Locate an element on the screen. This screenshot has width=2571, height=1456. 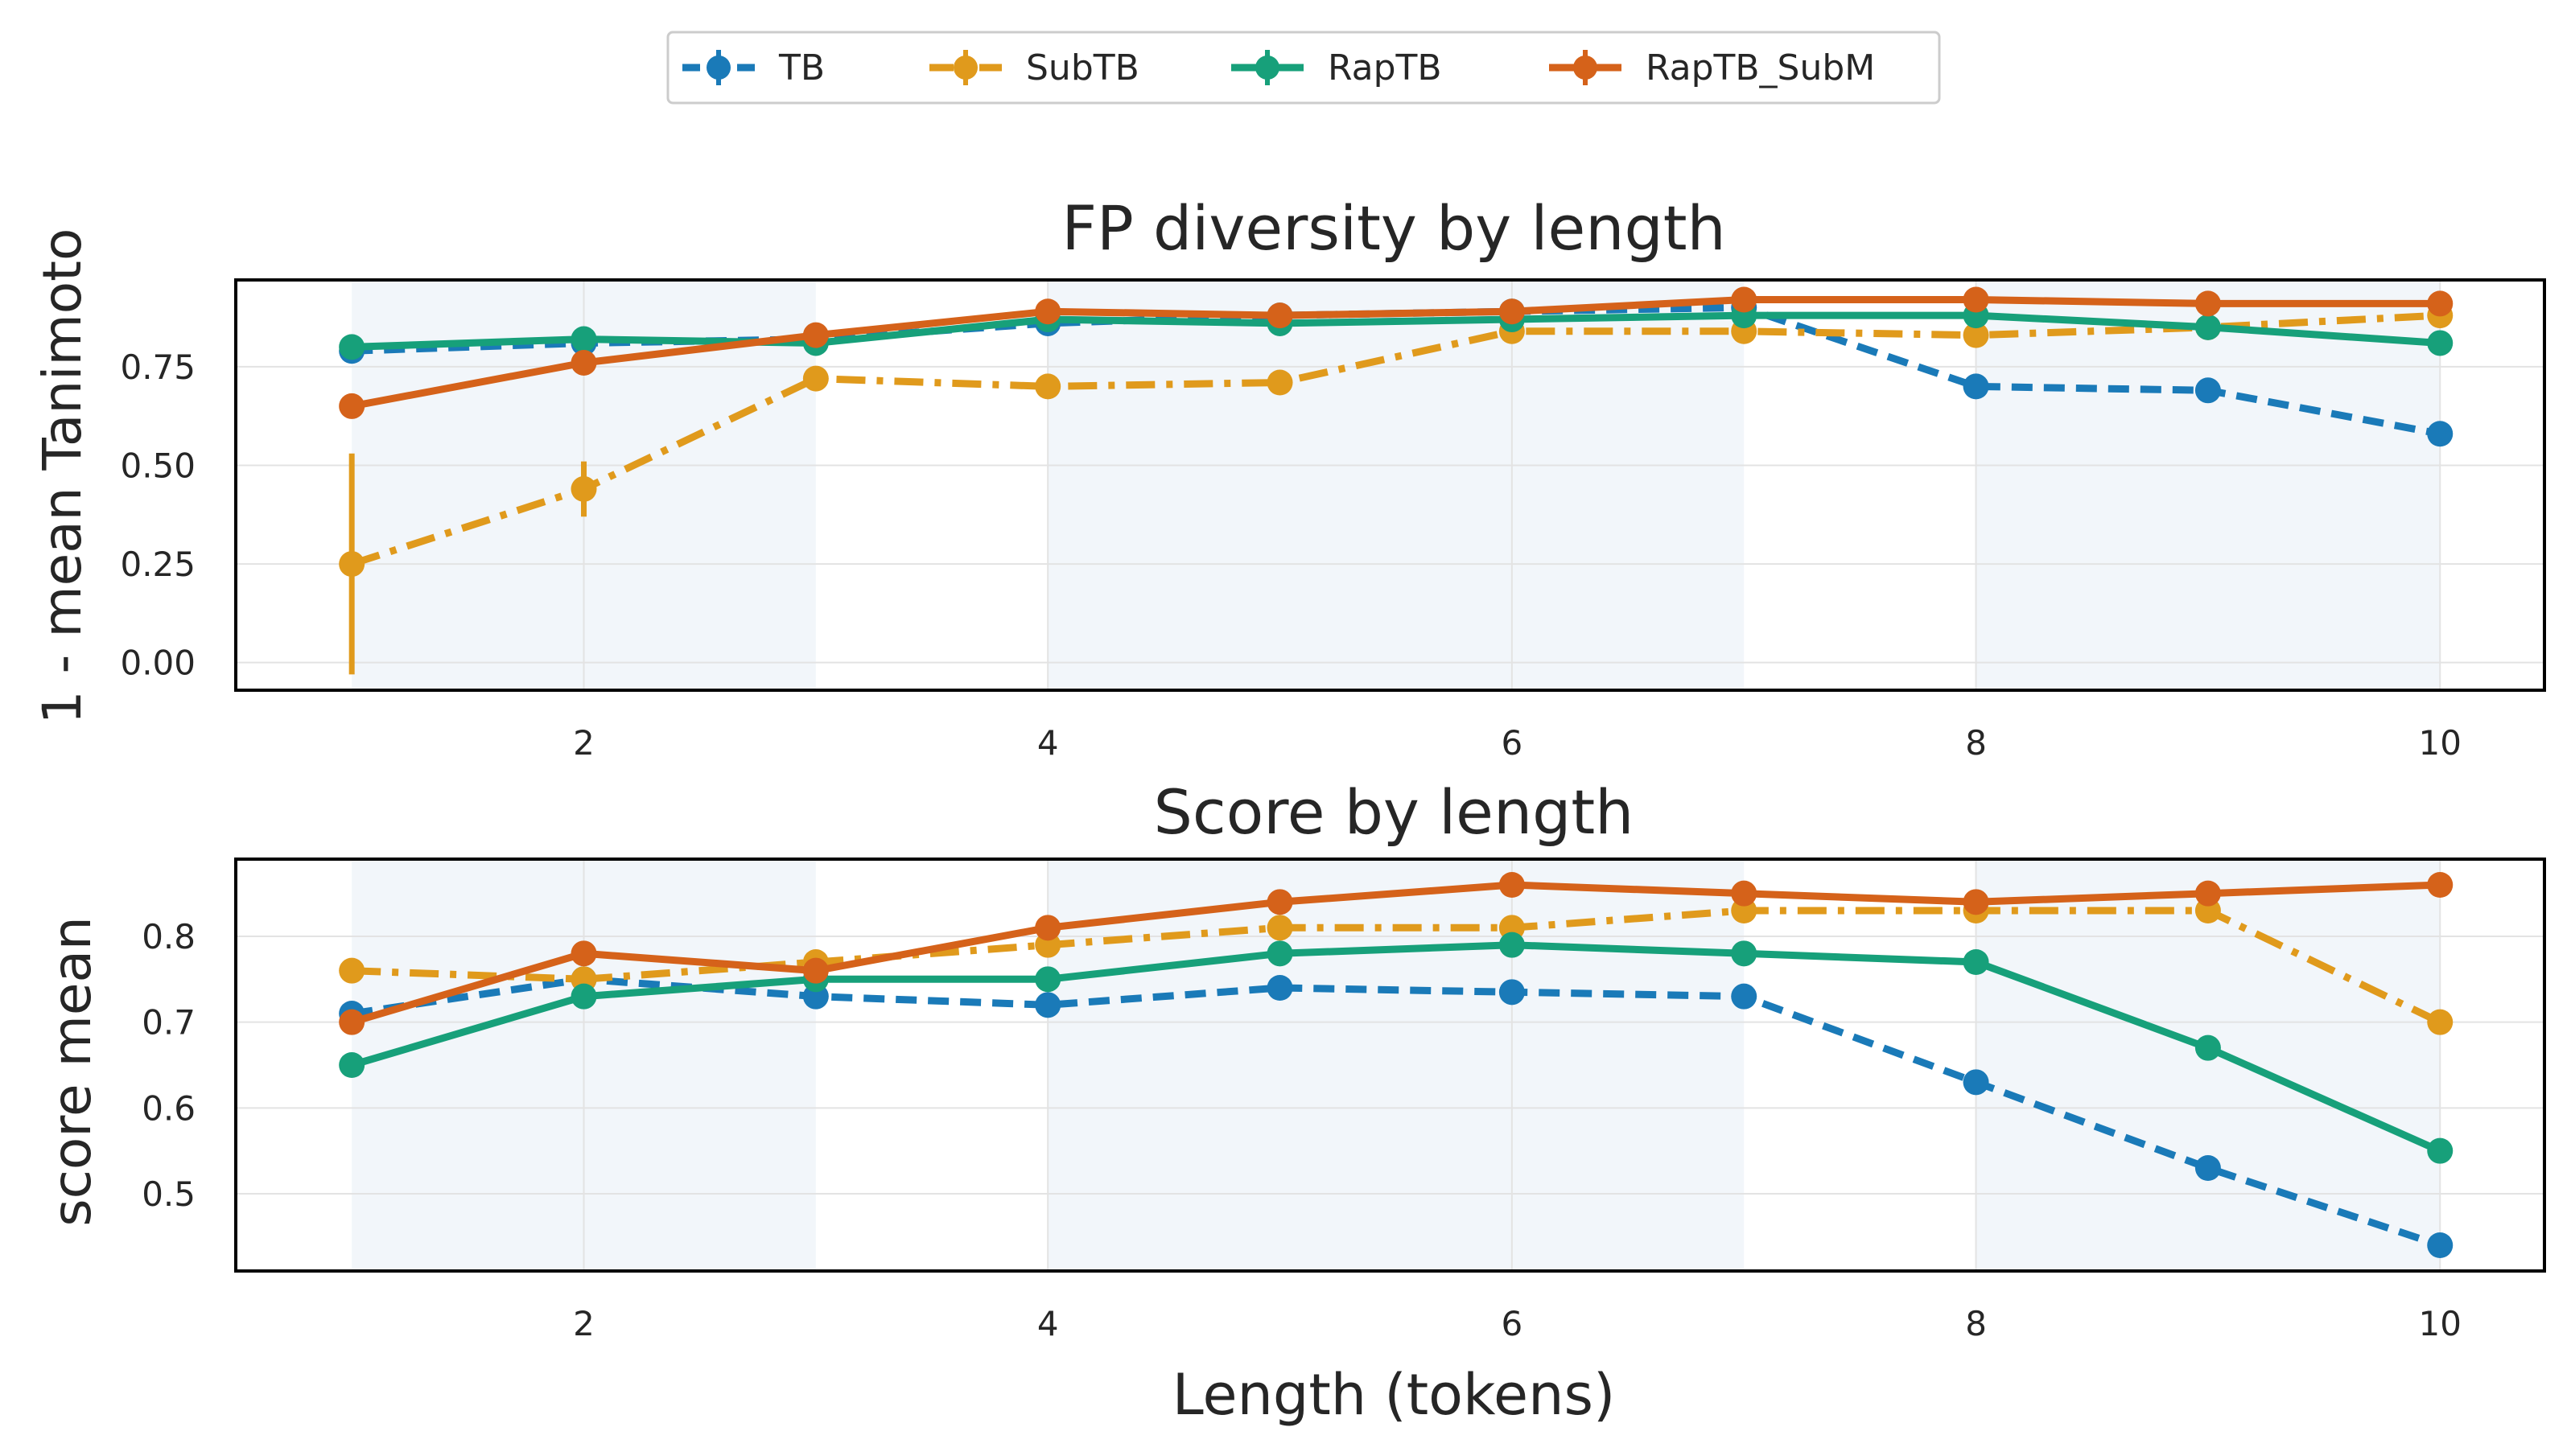
legend: TB SubTB RapTB RapTB_SubM is located at coordinates (1304, 68).